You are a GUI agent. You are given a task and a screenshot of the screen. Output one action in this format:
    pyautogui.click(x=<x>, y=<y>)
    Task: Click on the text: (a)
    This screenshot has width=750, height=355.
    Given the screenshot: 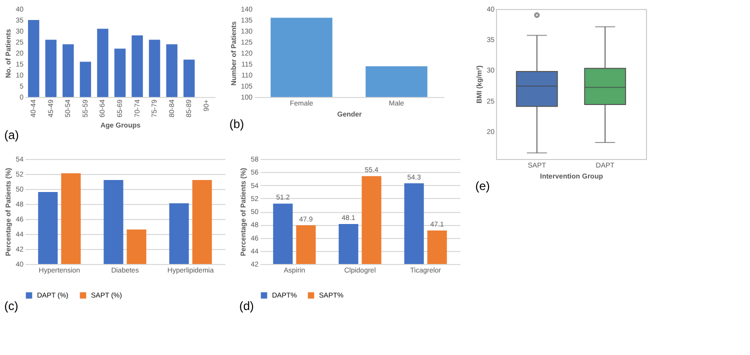 What is the action you would take?
    pyautogui.click(x=11, y=135)
    